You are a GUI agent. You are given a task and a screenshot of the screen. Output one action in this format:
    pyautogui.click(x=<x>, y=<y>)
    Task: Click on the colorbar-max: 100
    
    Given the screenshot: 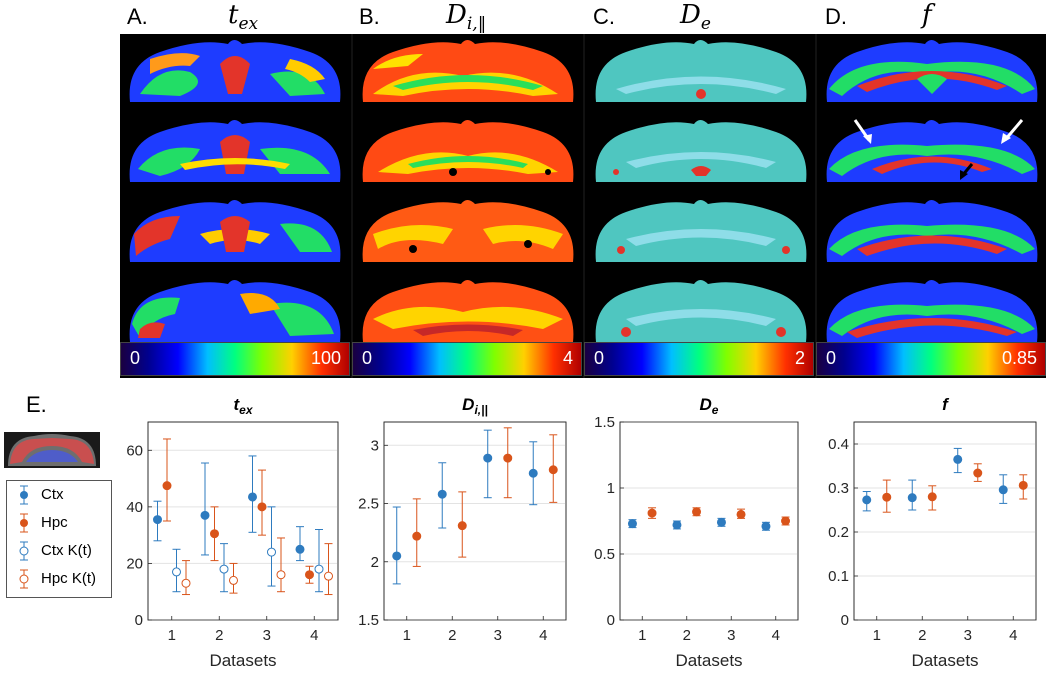 What is the action you would take?
    pyautogui.click(x=325, y=358)
    